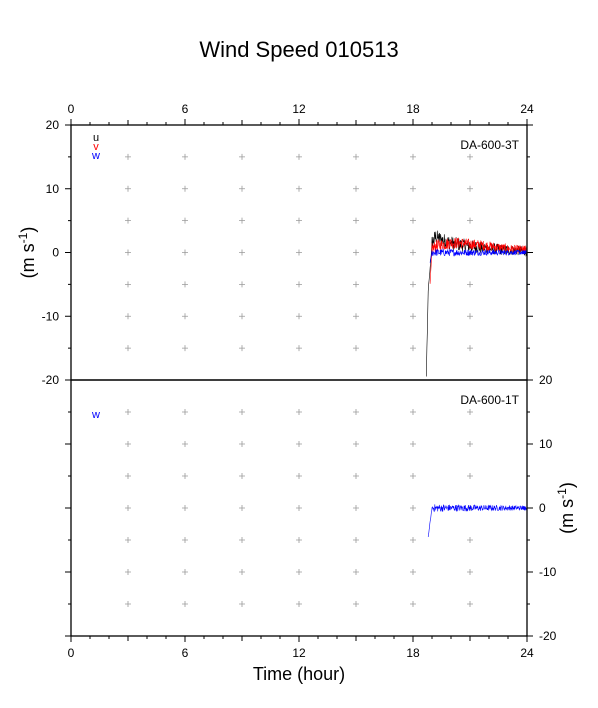 This screenshot has height=708, width=598. I want to click on x-tick-label-bottom: 0, so click(71, 653).